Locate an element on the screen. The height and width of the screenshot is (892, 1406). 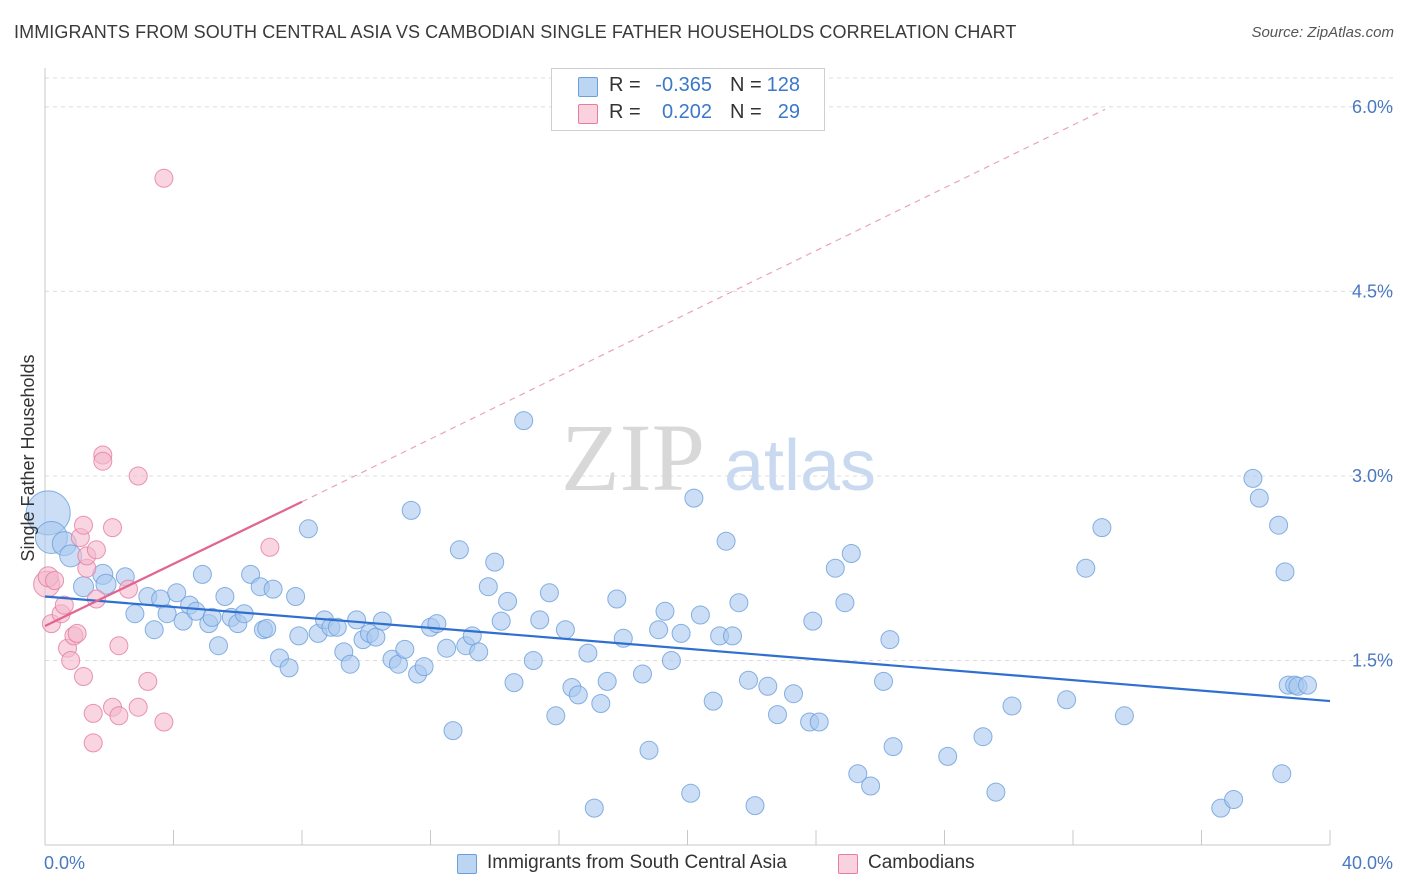
watermark: ZIP atlas is located at coordinates (718, 457).